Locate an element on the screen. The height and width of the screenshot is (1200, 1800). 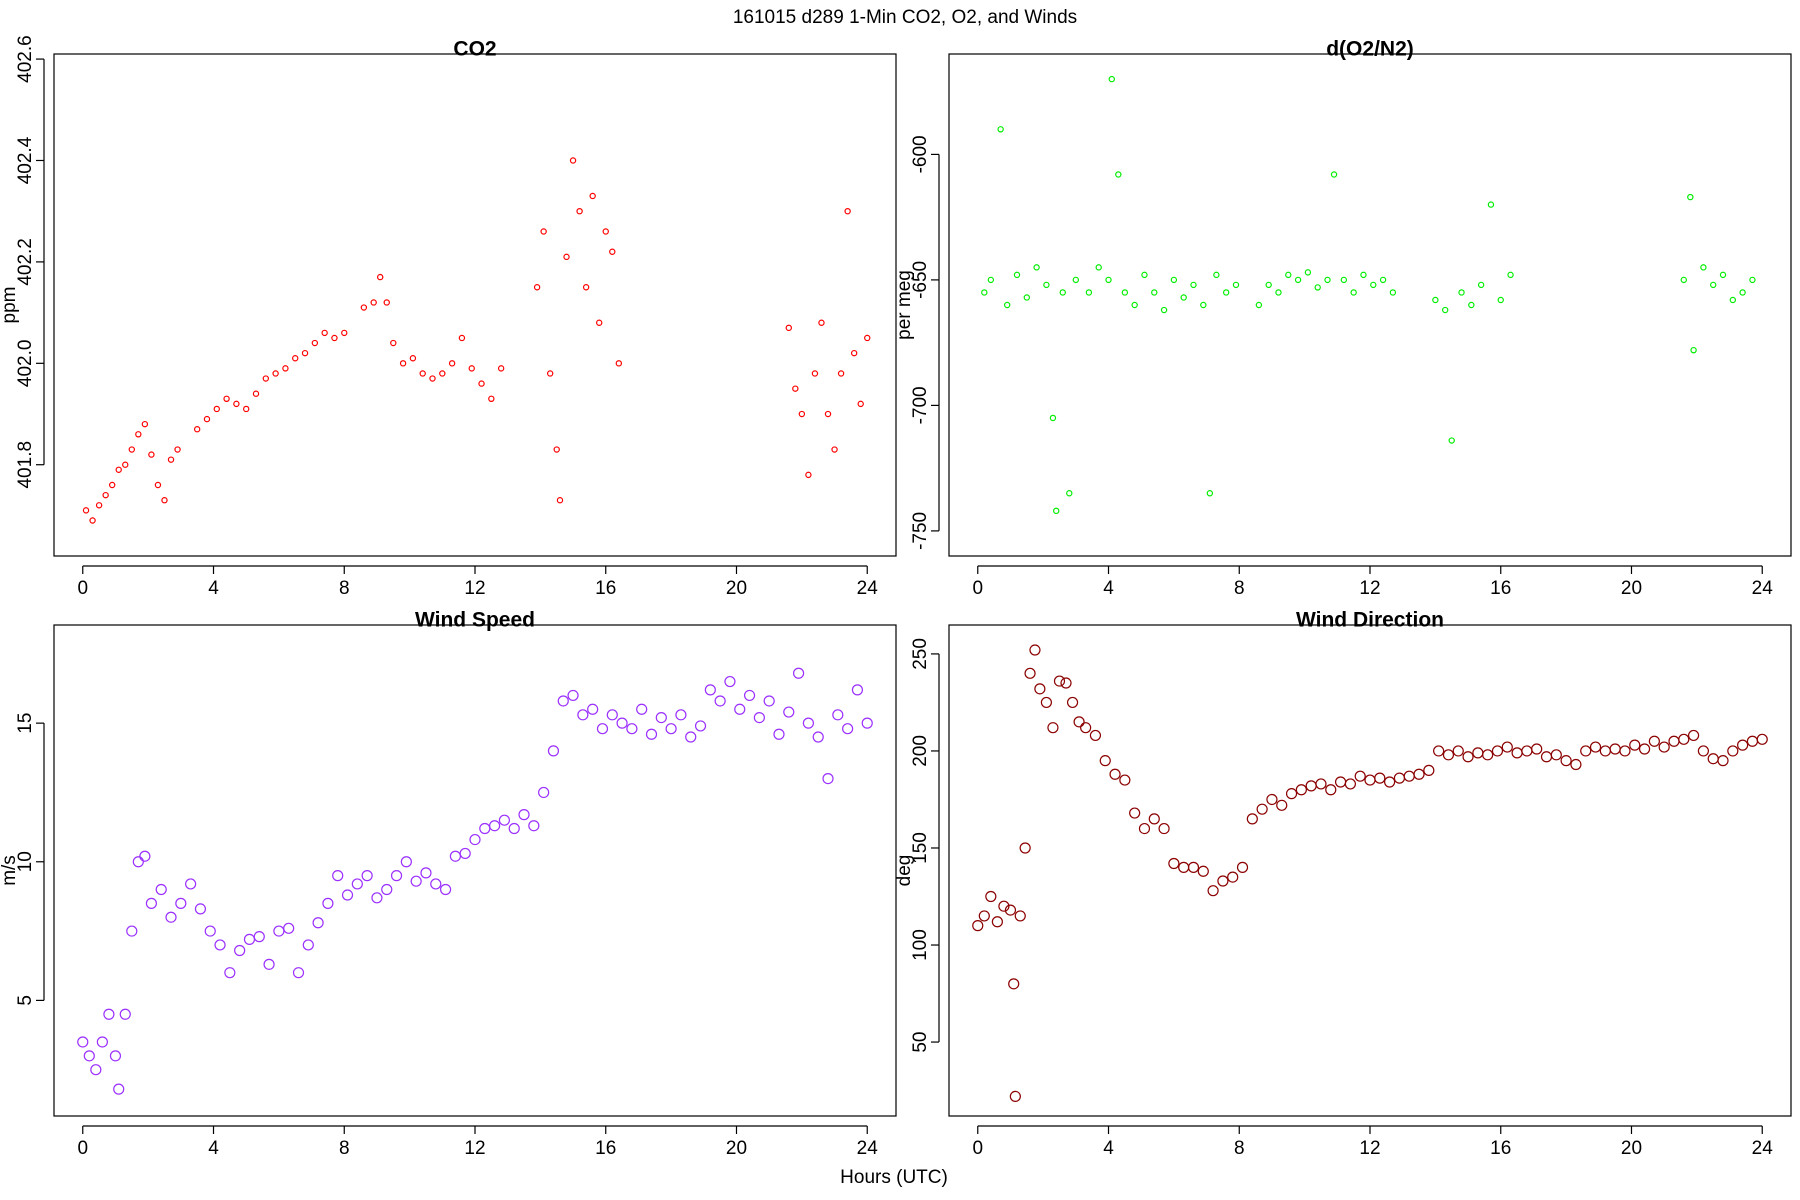
y-tick-label: 402.4 is located at coordinates (25, 160).